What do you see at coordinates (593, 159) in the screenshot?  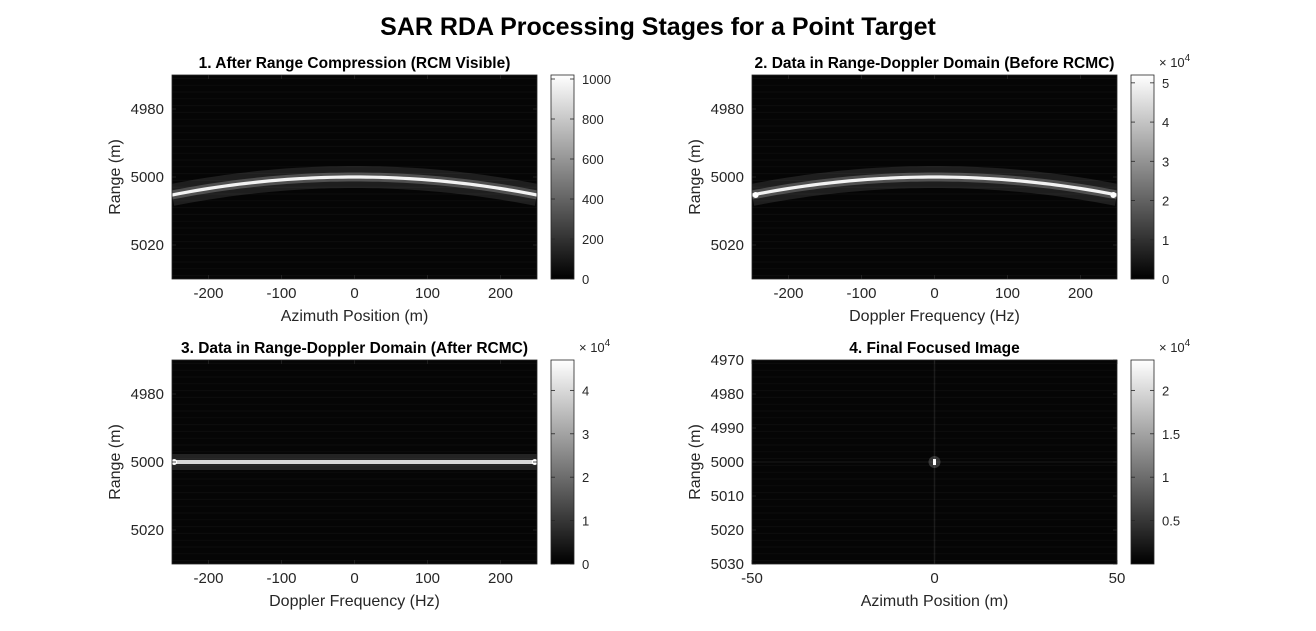 I see `colorbar-tick-label: 600` at bounding box center [593, 159].